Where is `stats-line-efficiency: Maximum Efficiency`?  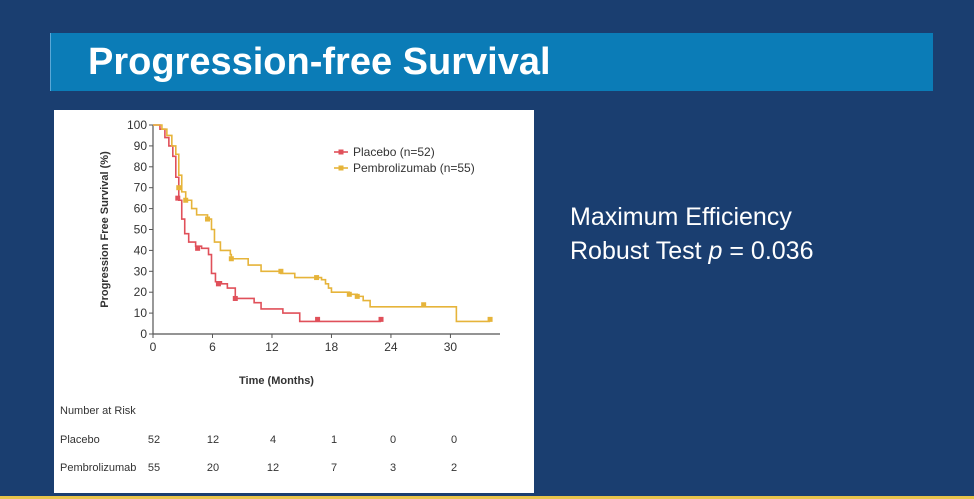 stats-line-efficiency: Maximum Efficiency is located at coordinates (681, 217).